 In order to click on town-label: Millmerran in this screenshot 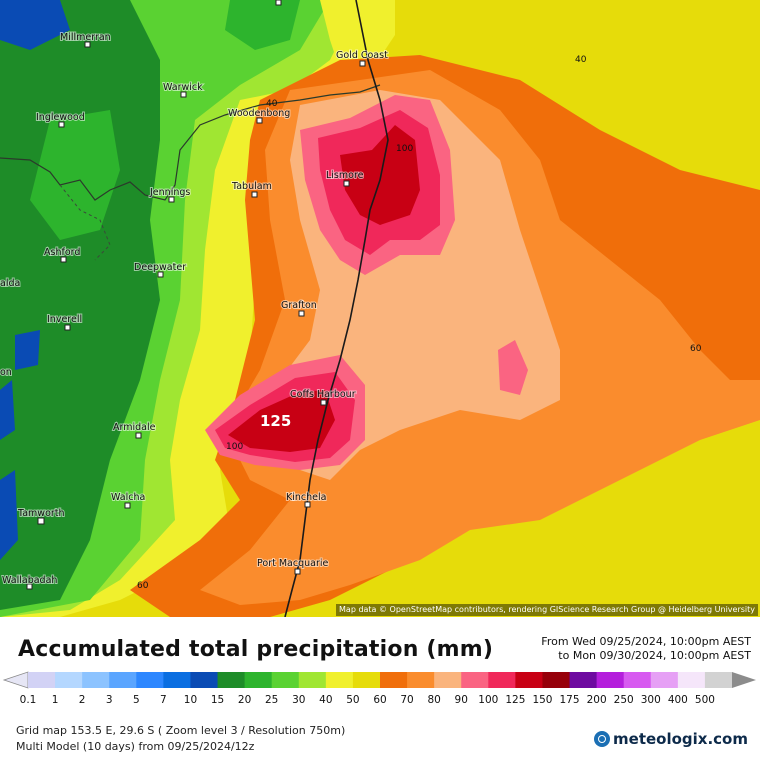, I will do `click(85, 37)`.